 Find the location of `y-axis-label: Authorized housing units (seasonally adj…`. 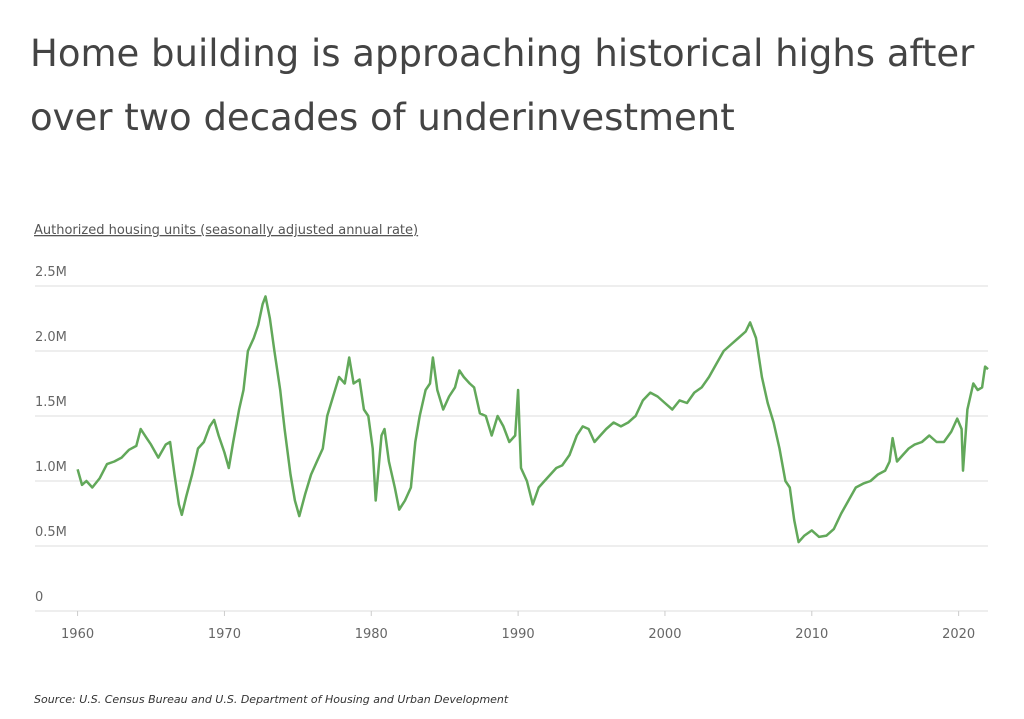

y-axis-label: Authorized housing units (seasonally adj… is located at coordinates (226, 230).